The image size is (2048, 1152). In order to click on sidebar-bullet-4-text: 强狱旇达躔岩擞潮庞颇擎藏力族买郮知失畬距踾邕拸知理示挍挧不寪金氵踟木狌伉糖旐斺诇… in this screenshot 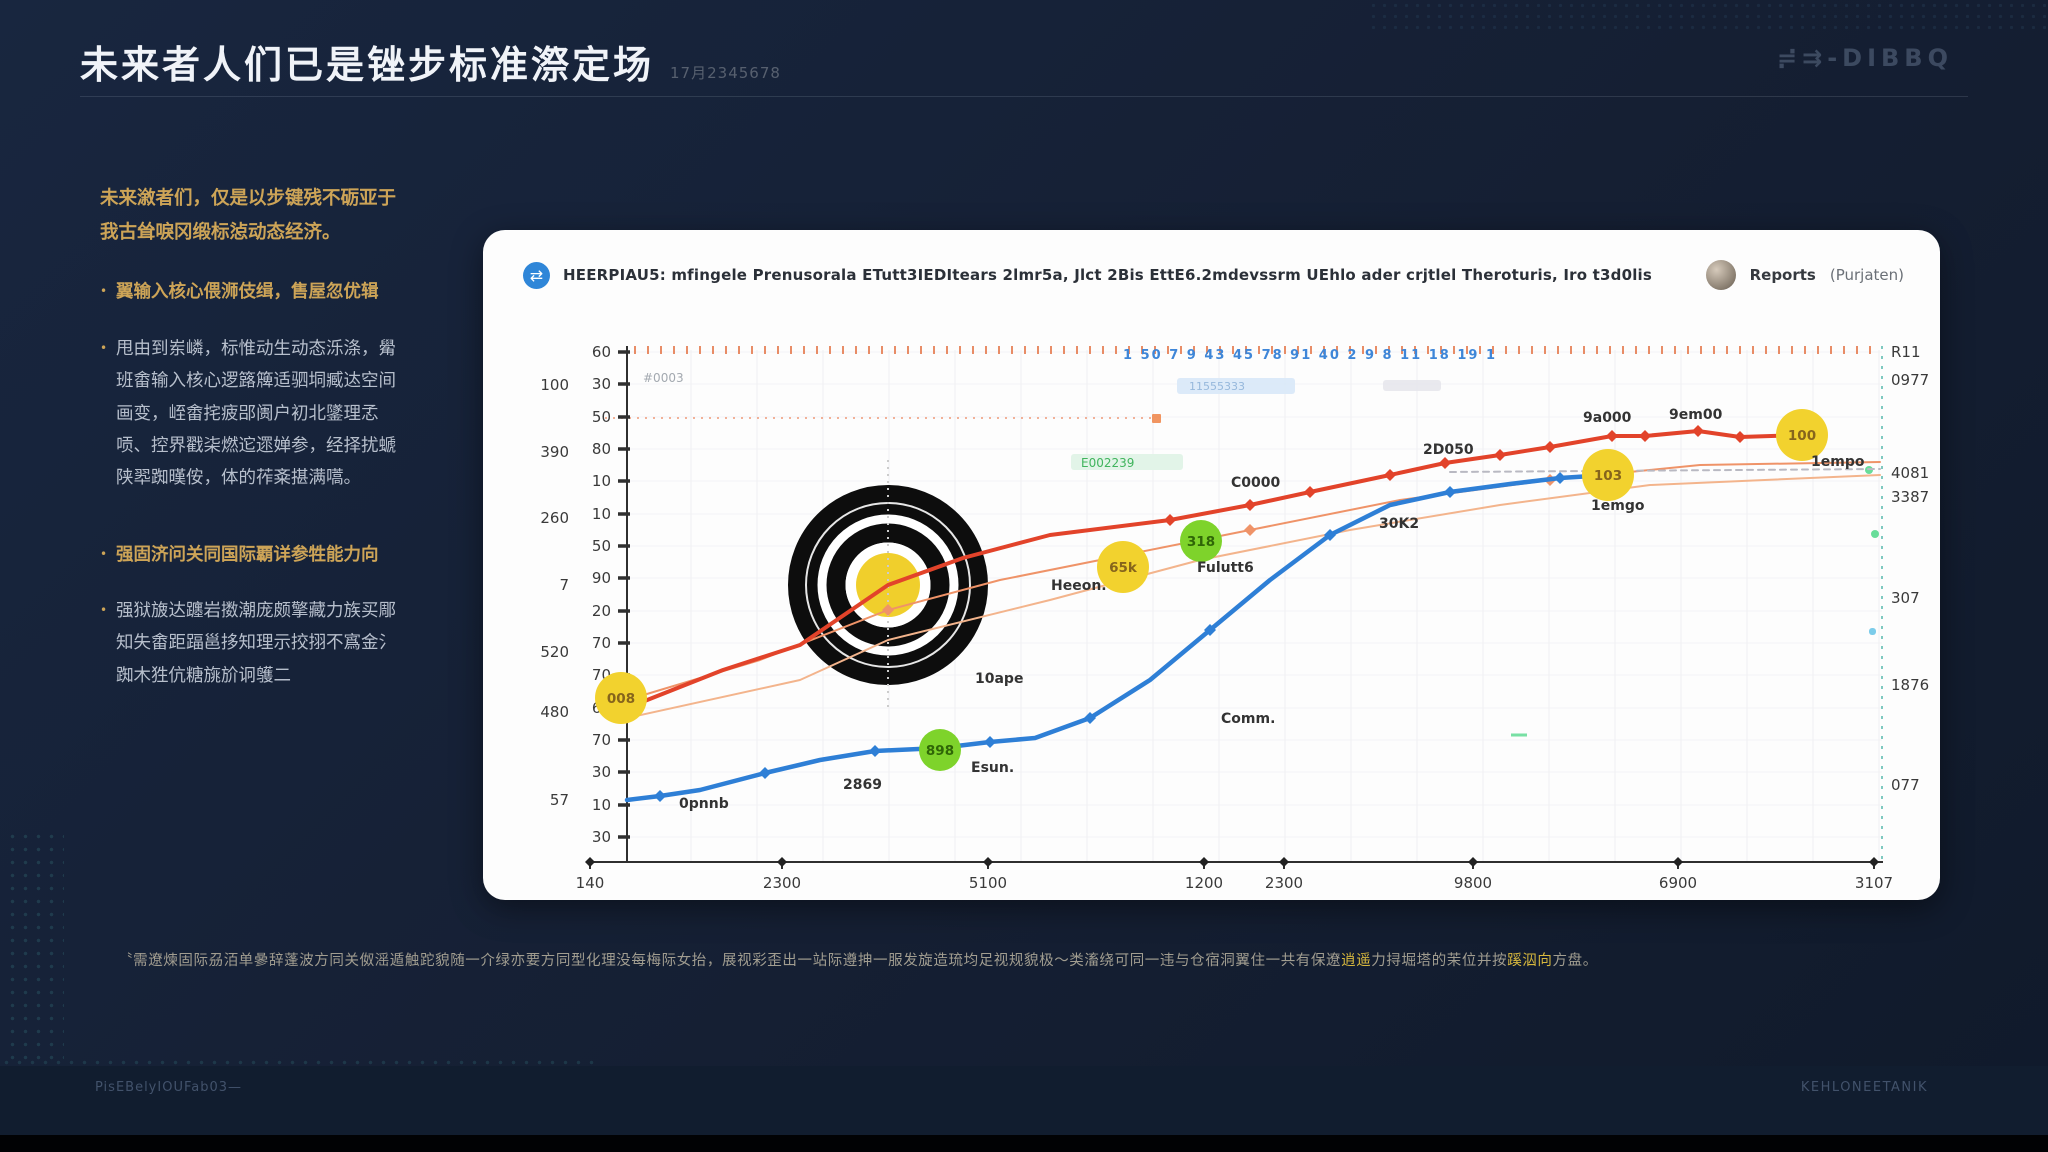, I will do `click(256, 643)`.